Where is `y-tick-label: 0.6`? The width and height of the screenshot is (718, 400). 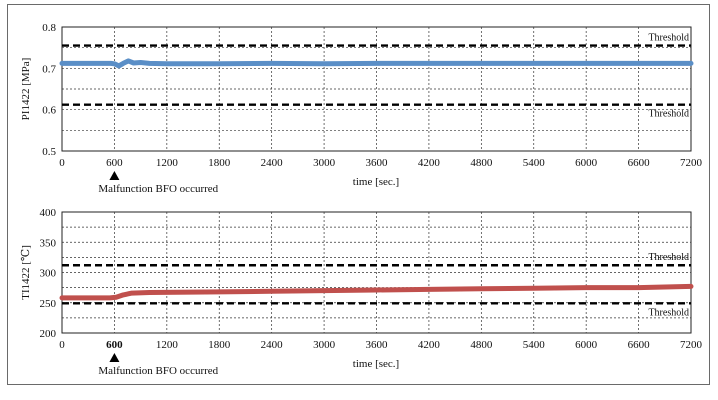
y-tick-label: 0.6 is located at coordinates (49, 111).